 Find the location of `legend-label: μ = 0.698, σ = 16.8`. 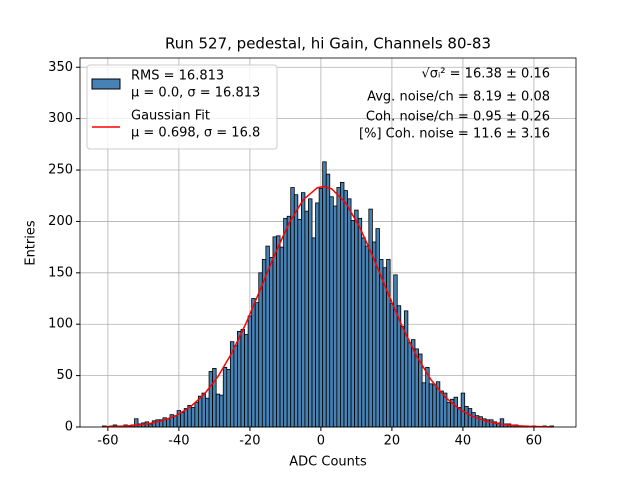

legend-label: μ = 0.698, σ = 16.8 is located at coordinates (195, 133).